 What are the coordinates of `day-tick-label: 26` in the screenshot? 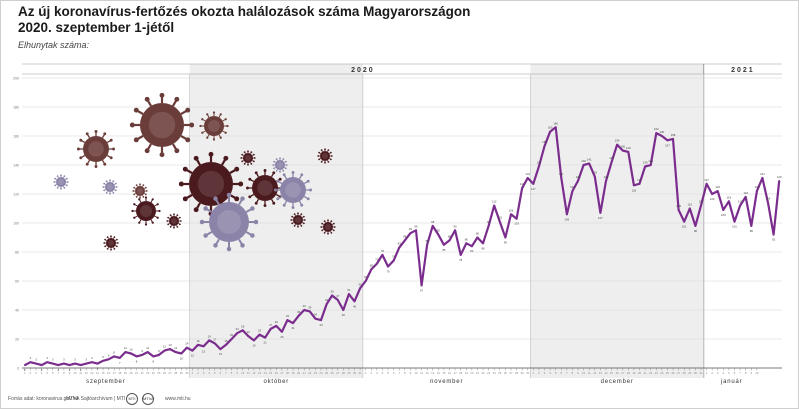 It's located at (165, 373).